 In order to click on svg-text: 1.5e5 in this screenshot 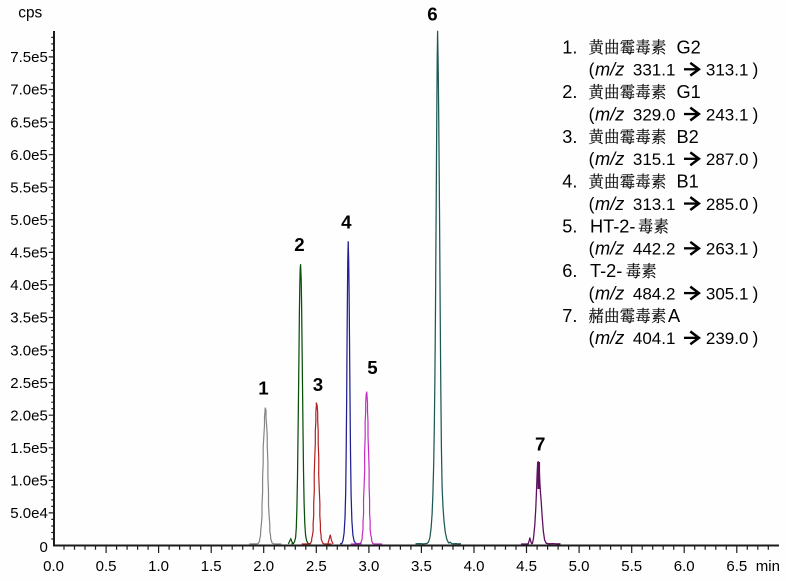, I will do `click(29, 448)`.